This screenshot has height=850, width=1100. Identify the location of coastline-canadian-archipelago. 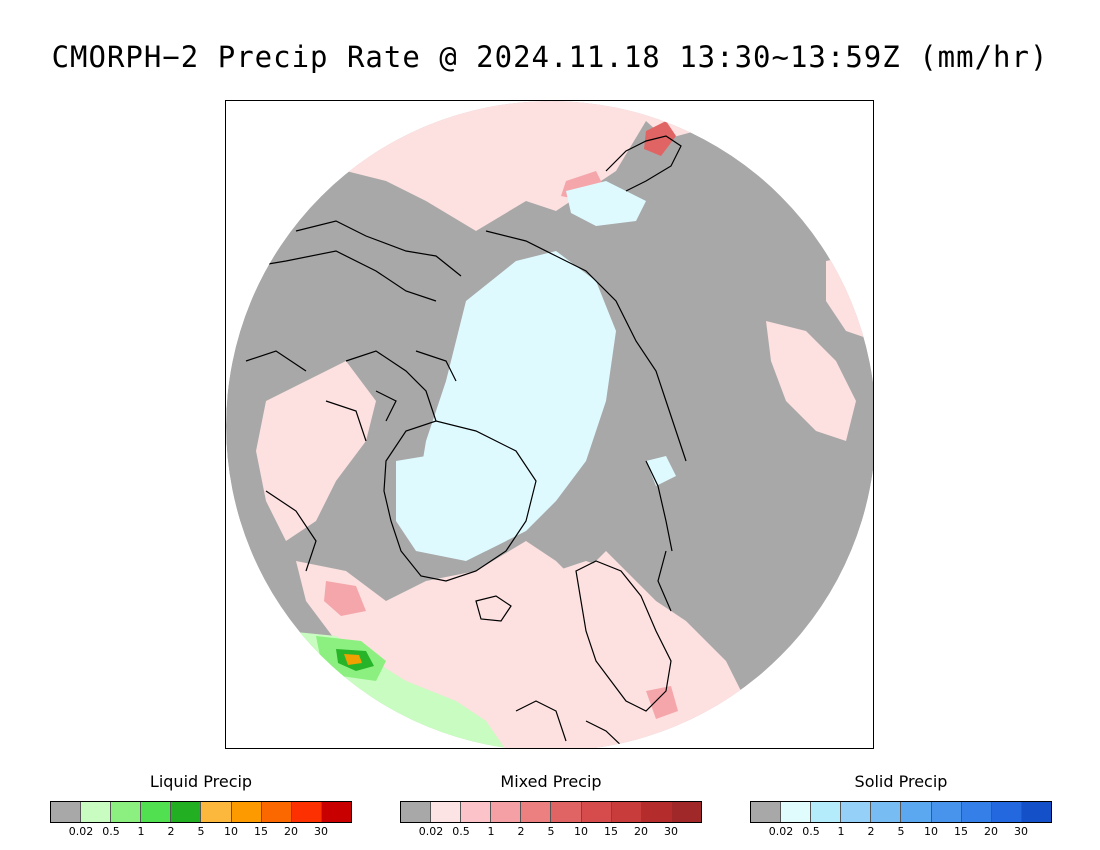
(391, 396).